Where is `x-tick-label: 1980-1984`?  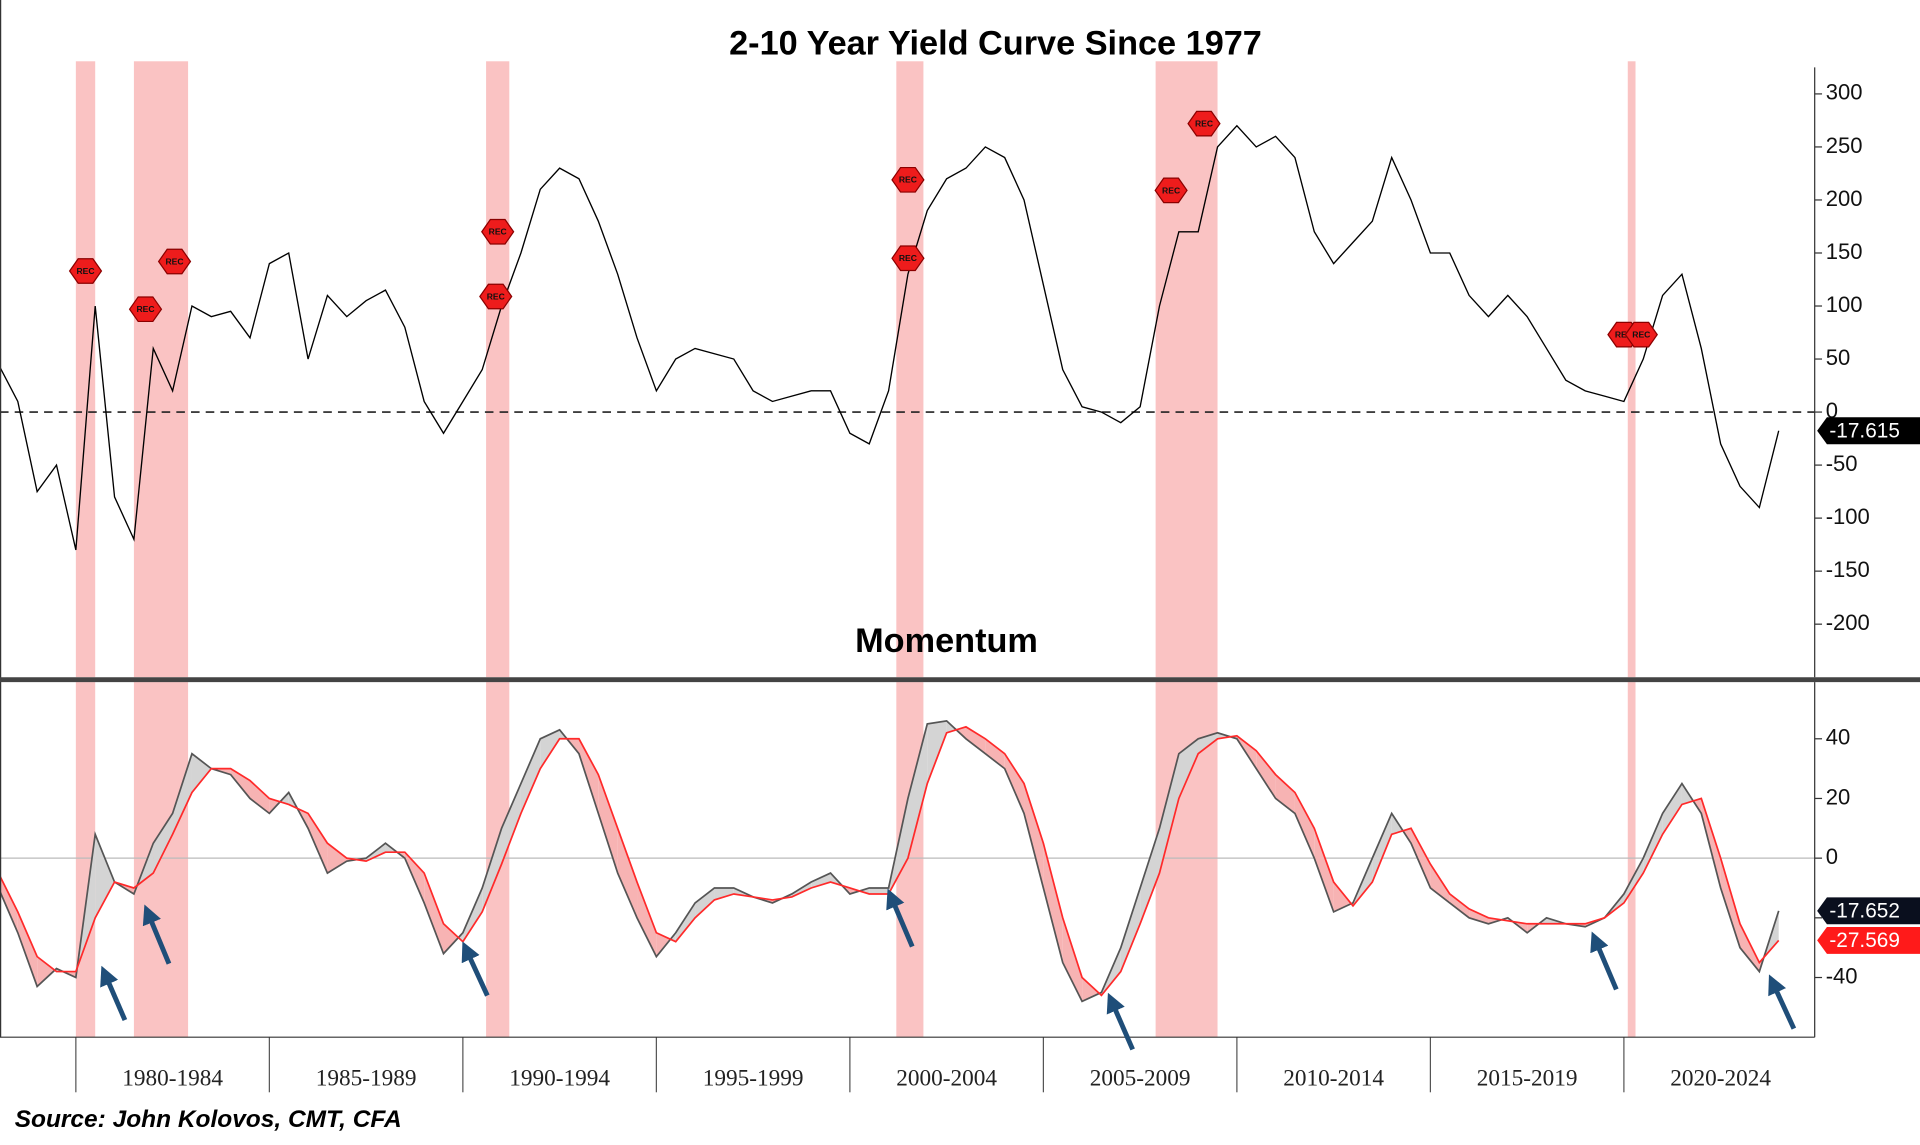
x-tick-label: 1980-1984 is located at coordinates (172, 1078).